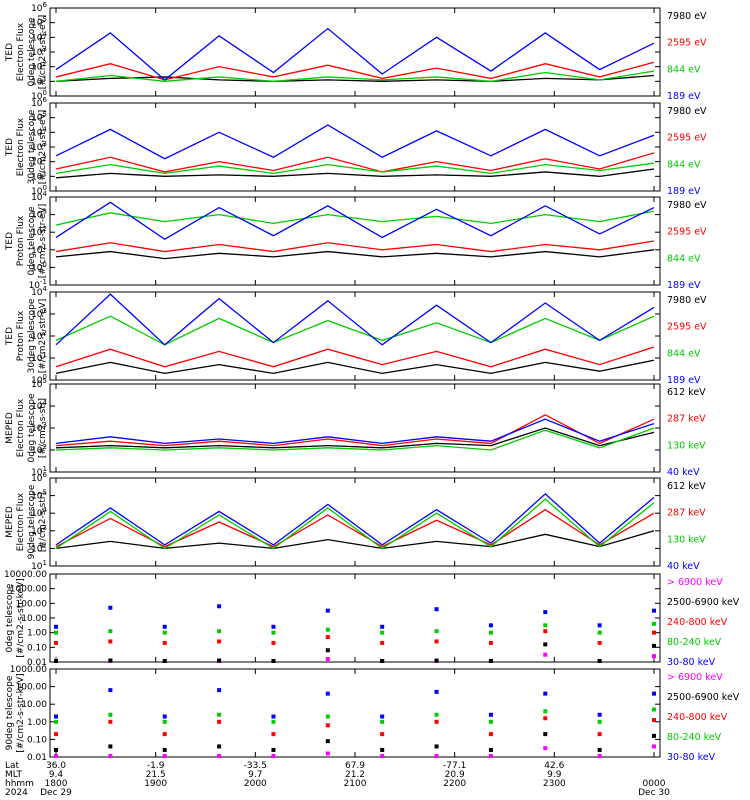 The height and width of the screenshot is (800, 750). I want to click on legend-entry: 2500-6900 keV, so click(703, 602).